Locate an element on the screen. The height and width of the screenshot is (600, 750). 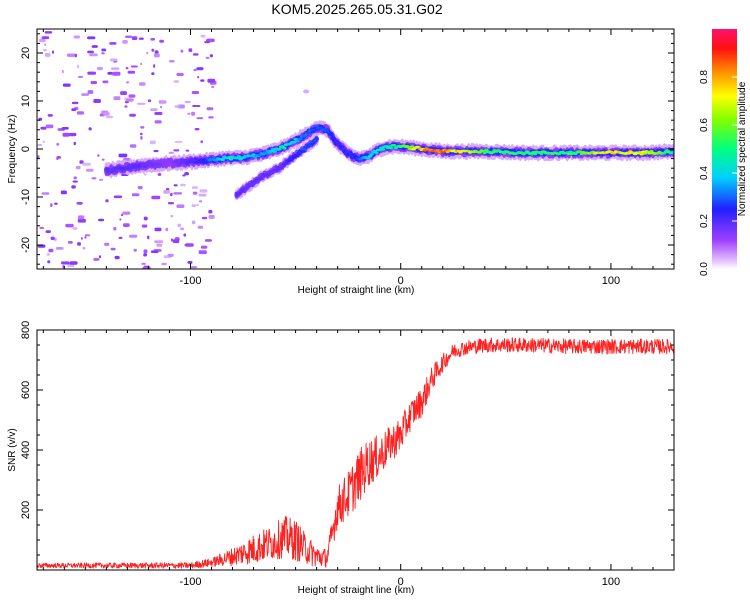
y-tick-label: 400 is located at coordinates (26, 450).